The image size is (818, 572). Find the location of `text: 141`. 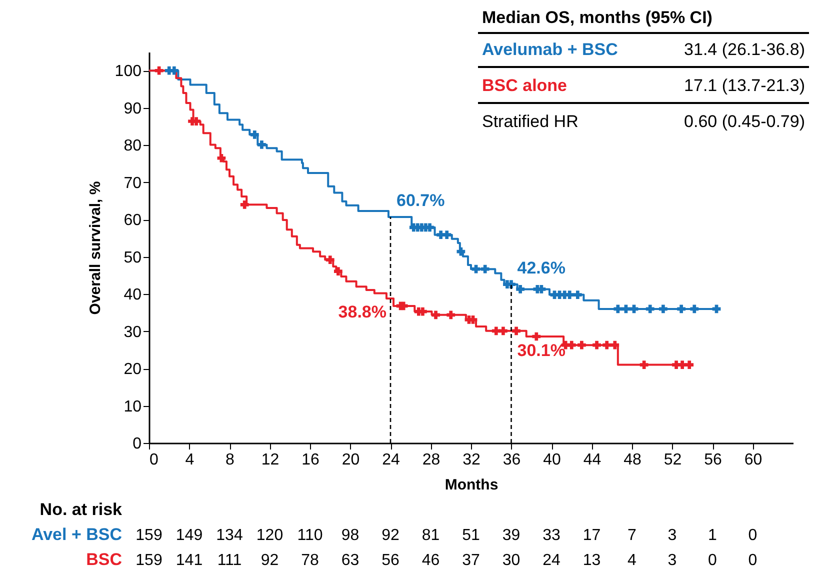

text: 141 is located at coordinates (189, 560).